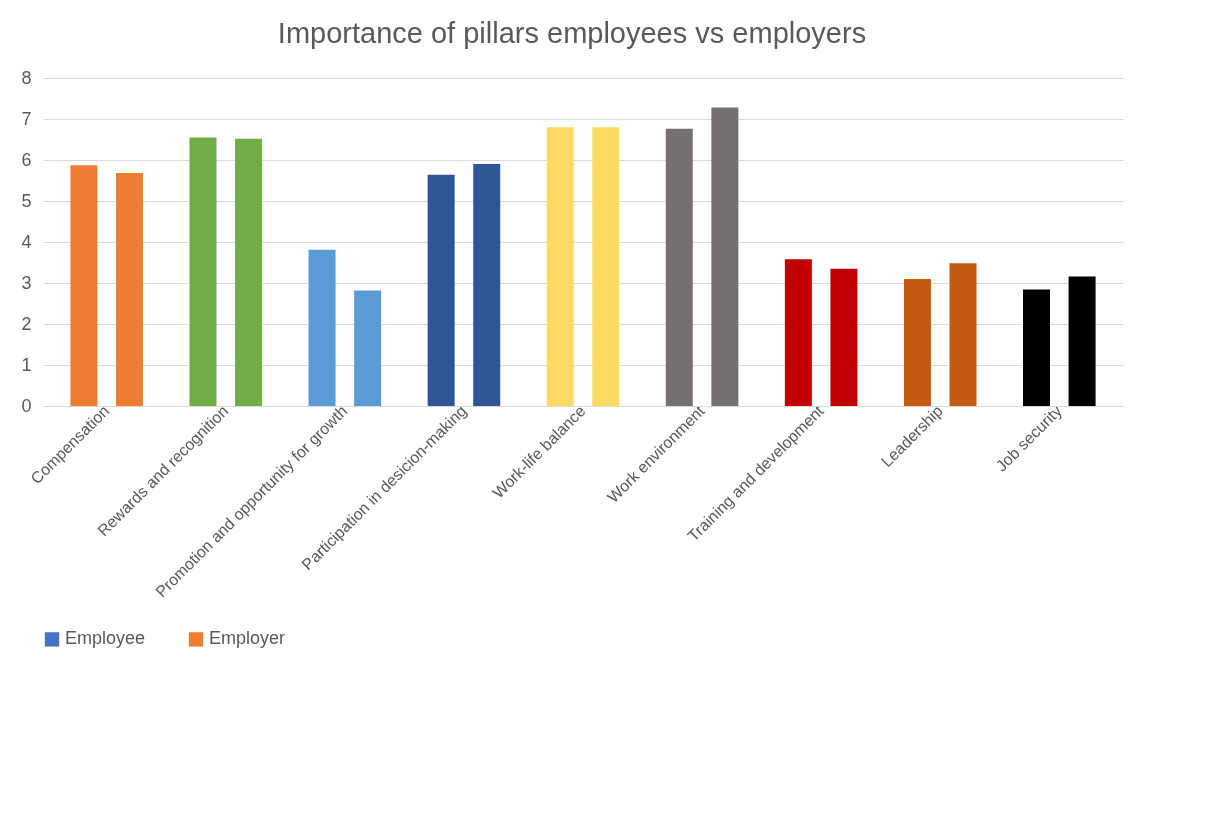  I want to click on y-tick-label: 3, so click(26, 282).